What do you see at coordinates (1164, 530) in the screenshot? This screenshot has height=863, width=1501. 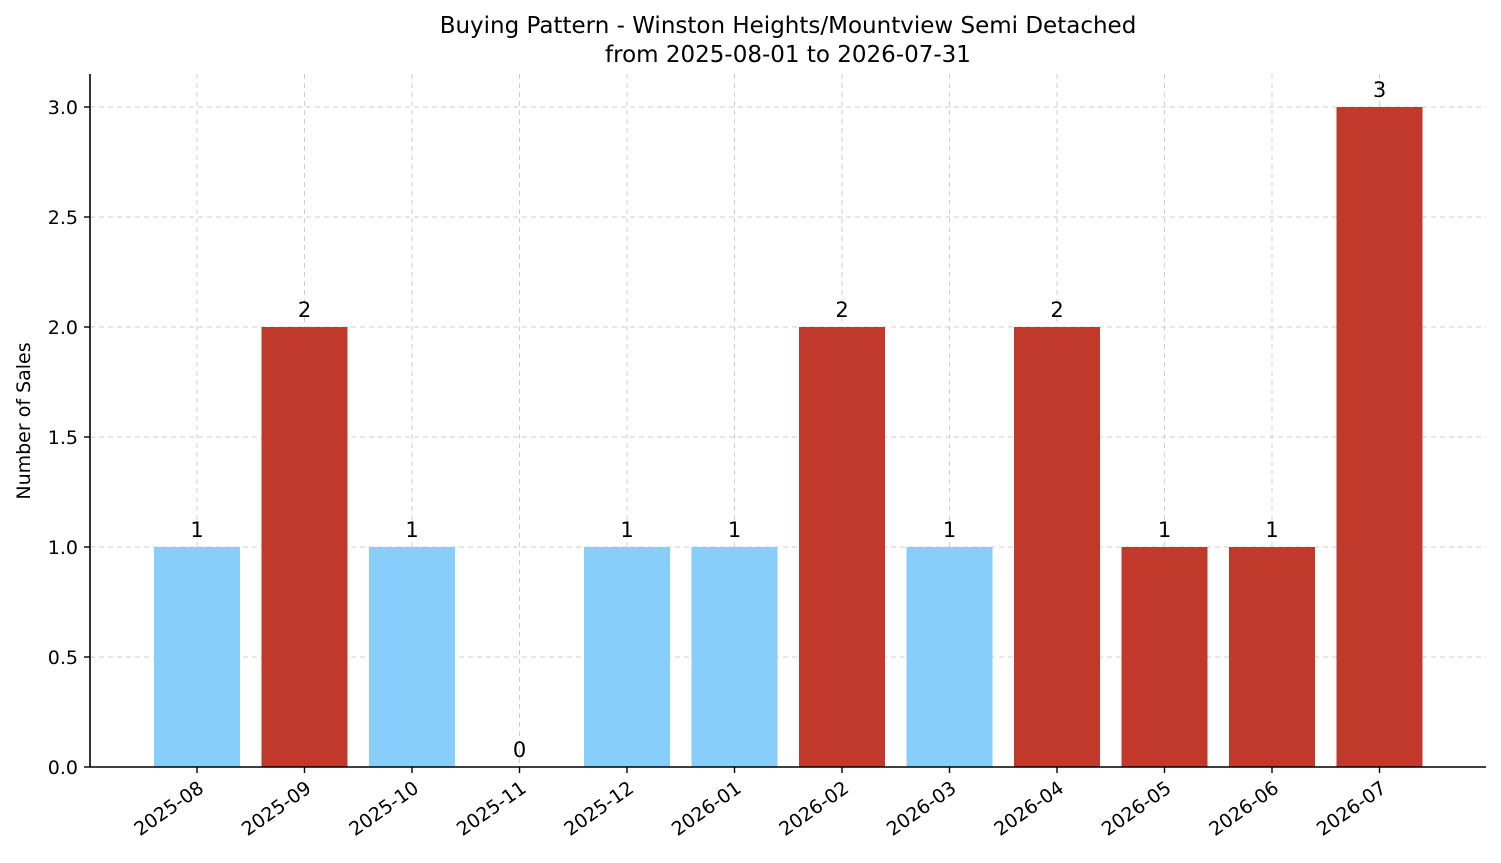 I see `data-label-2026-05: 1` at bounding box center [1164, 530].